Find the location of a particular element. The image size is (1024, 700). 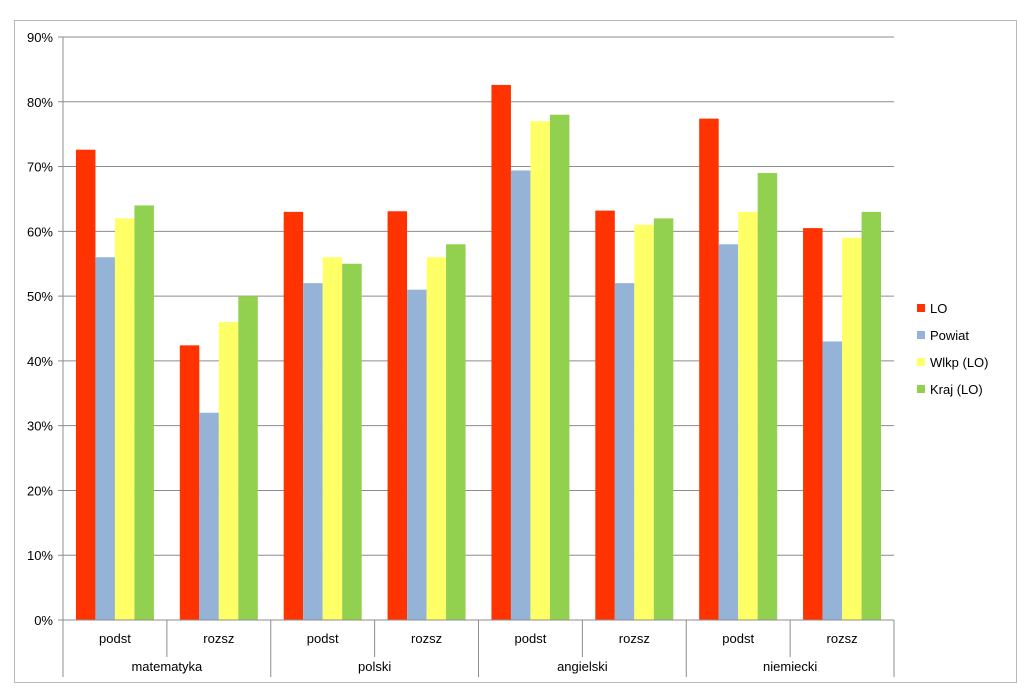

y-tick-label: 40% is located at coordinates (40, 361).